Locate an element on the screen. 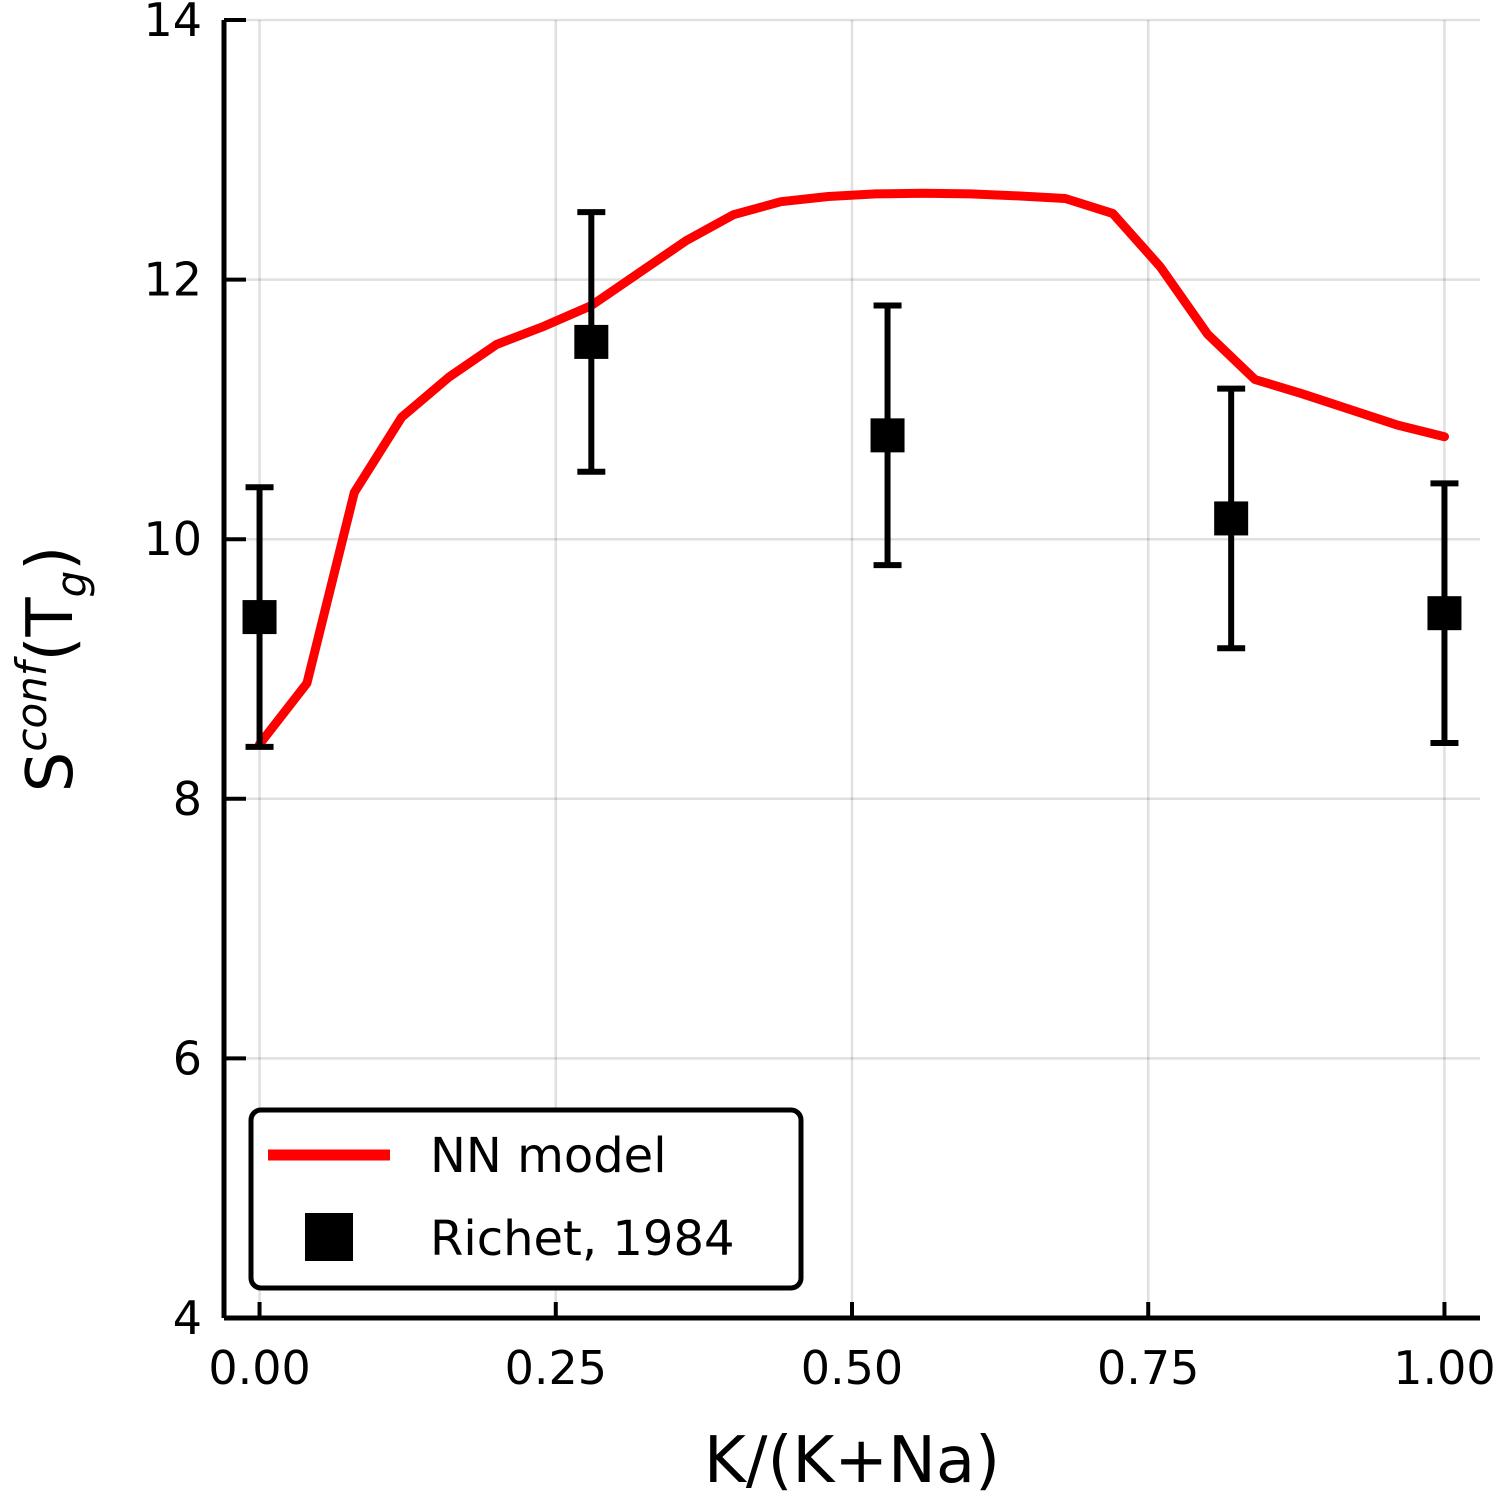 This screenshot has height=1500, width=1500. y-axis-title: Sconf(Tg) is located at coordinates (51, 669).